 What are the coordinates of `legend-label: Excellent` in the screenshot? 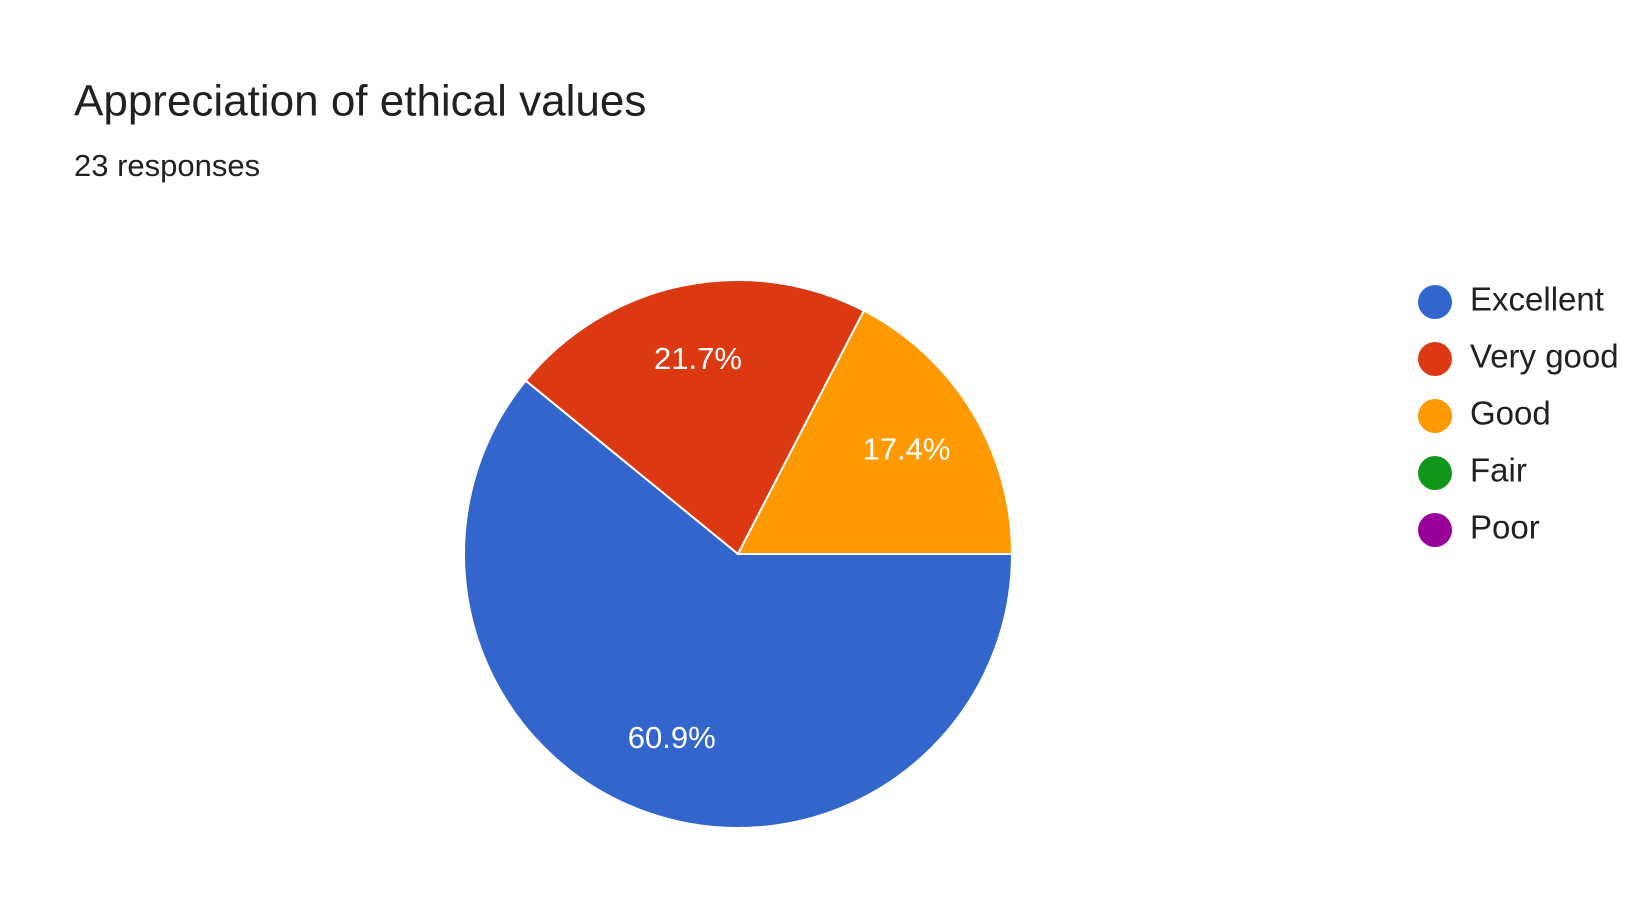 It's located at (1537, 299).